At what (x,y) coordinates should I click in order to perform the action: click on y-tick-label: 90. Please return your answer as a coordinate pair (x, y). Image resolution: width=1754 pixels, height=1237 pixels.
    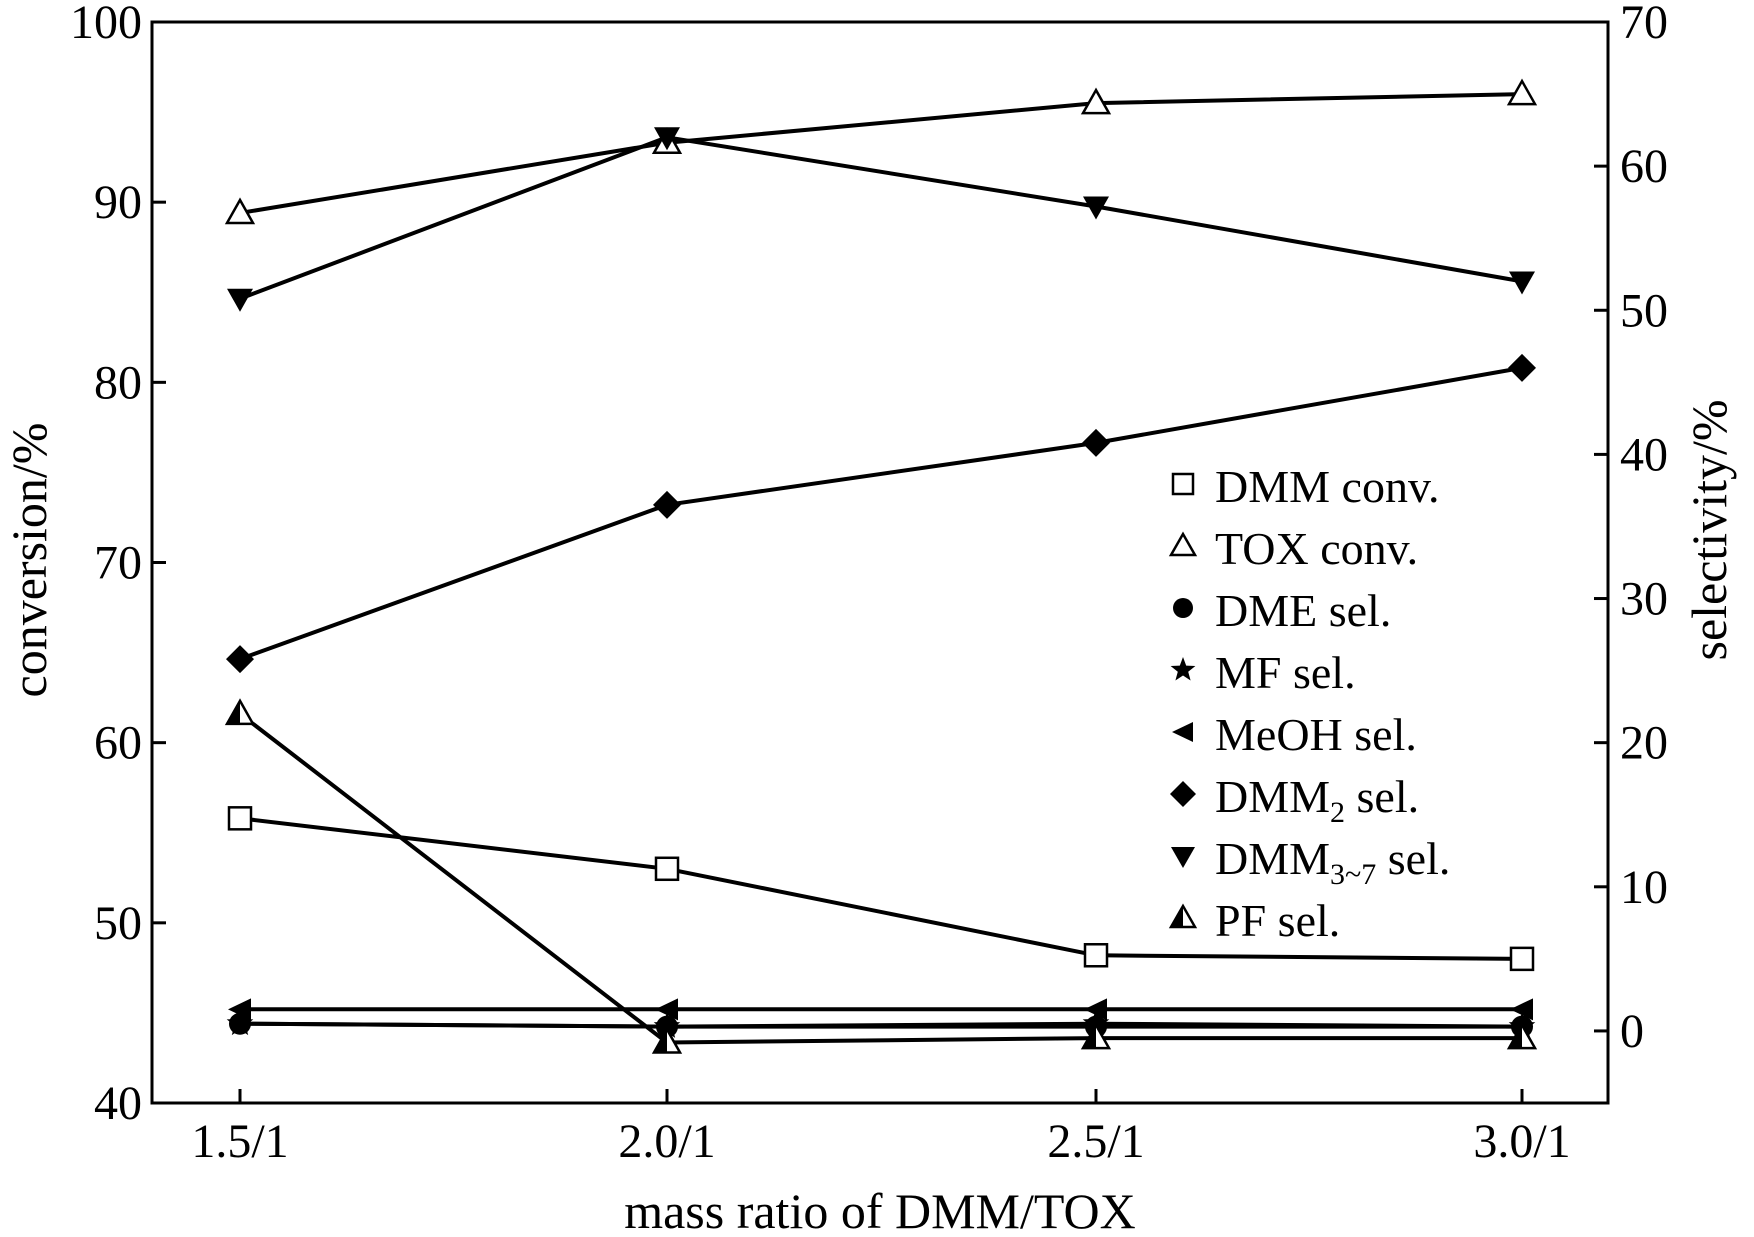
    Looking at the image, I should click on (118, 202).